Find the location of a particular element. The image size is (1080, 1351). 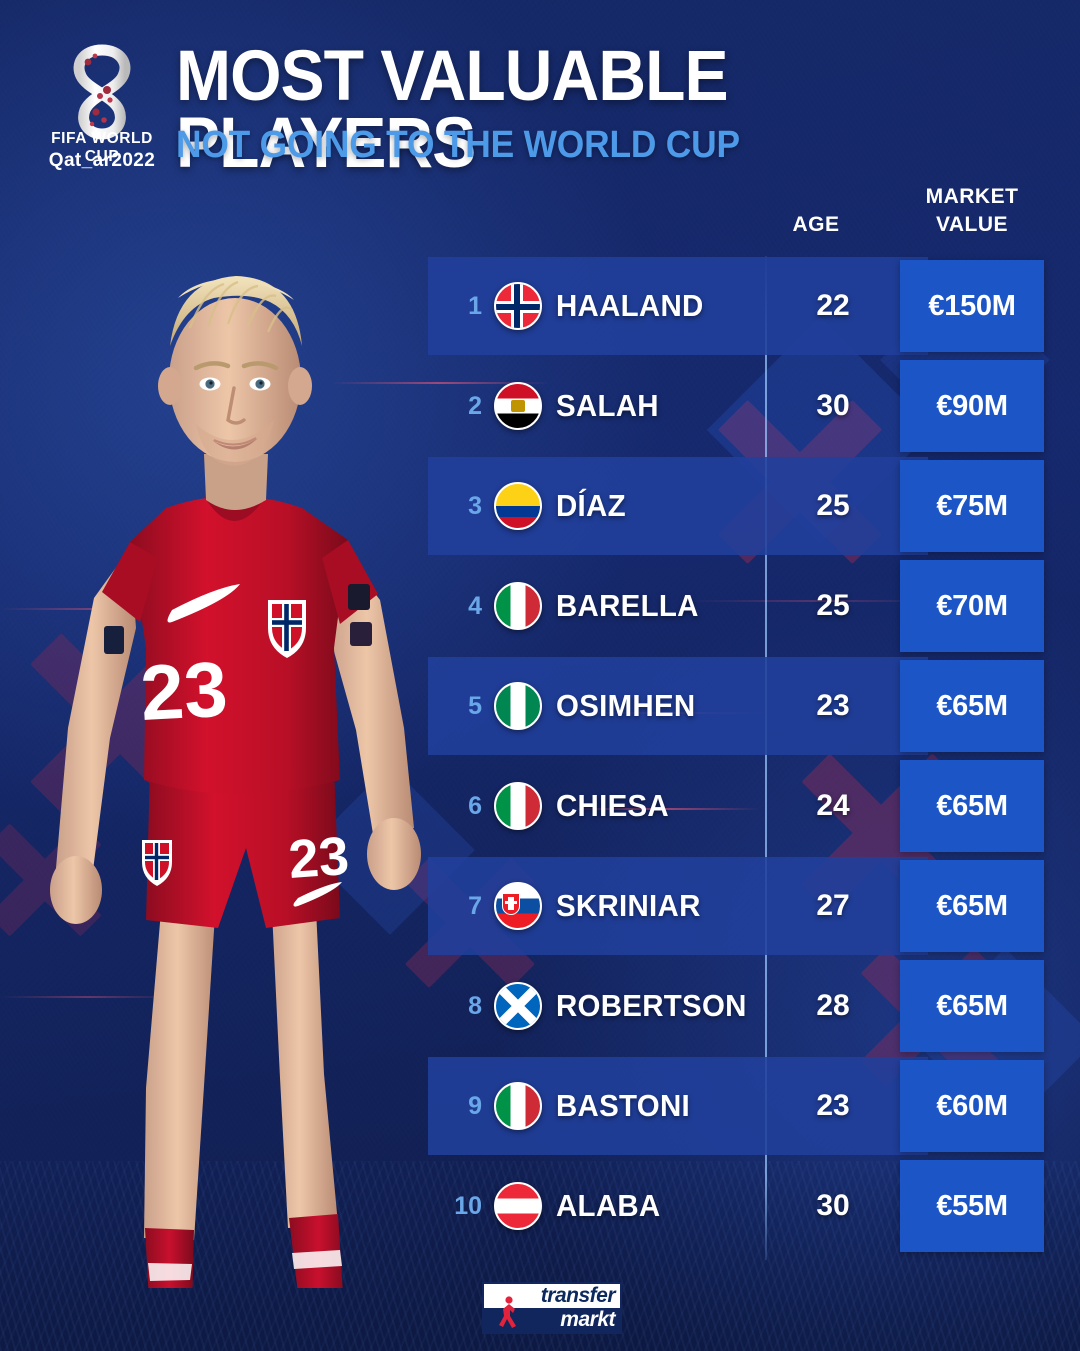

row-player-name: DÍAZ is located at coordinates (591, 505).